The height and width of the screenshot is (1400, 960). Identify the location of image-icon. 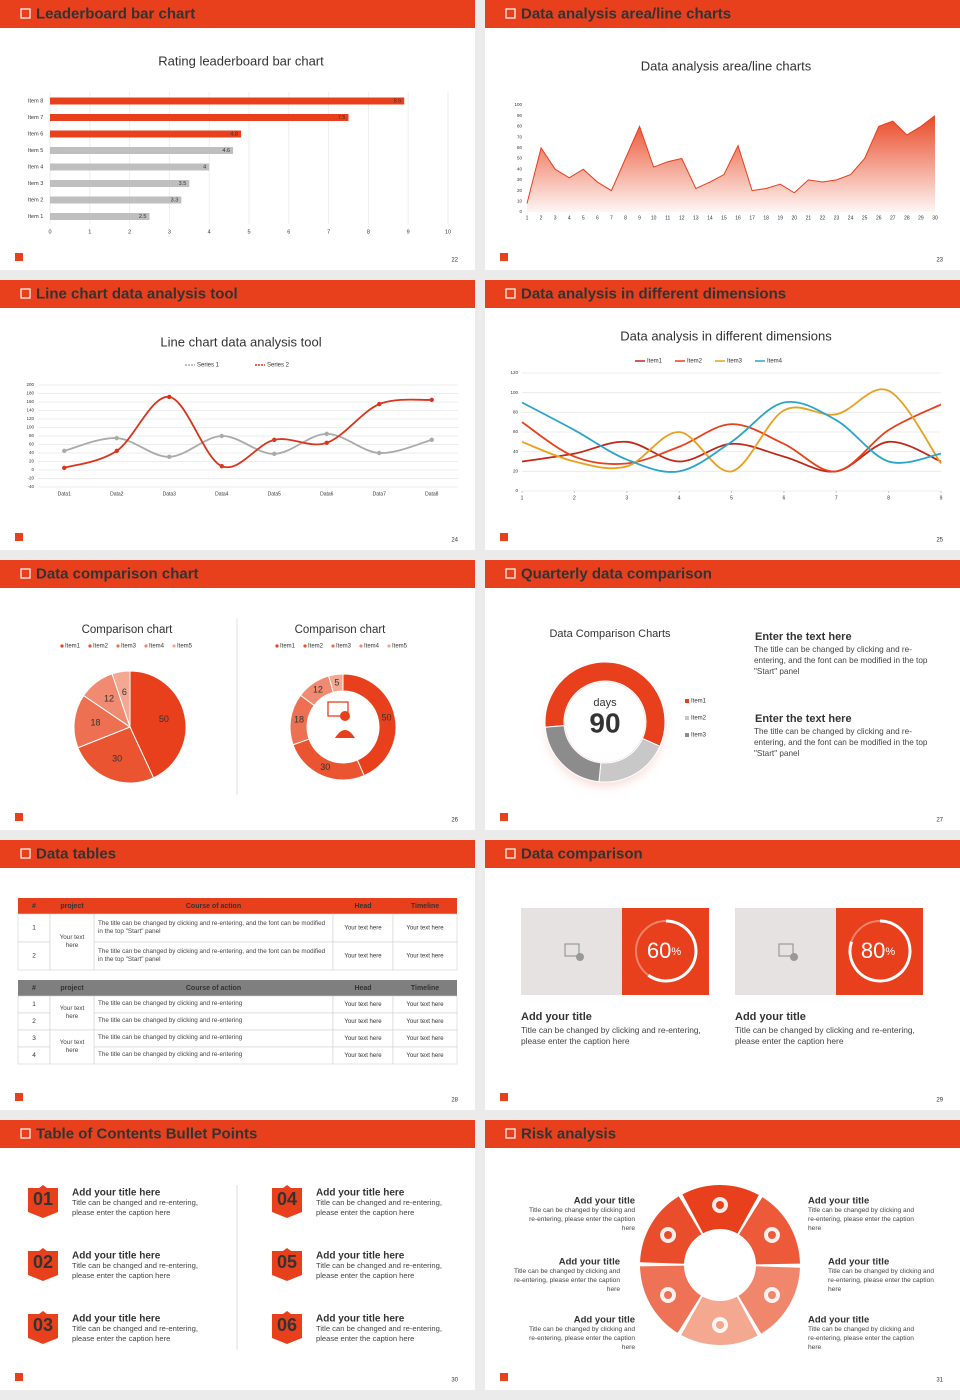
(786, 950).